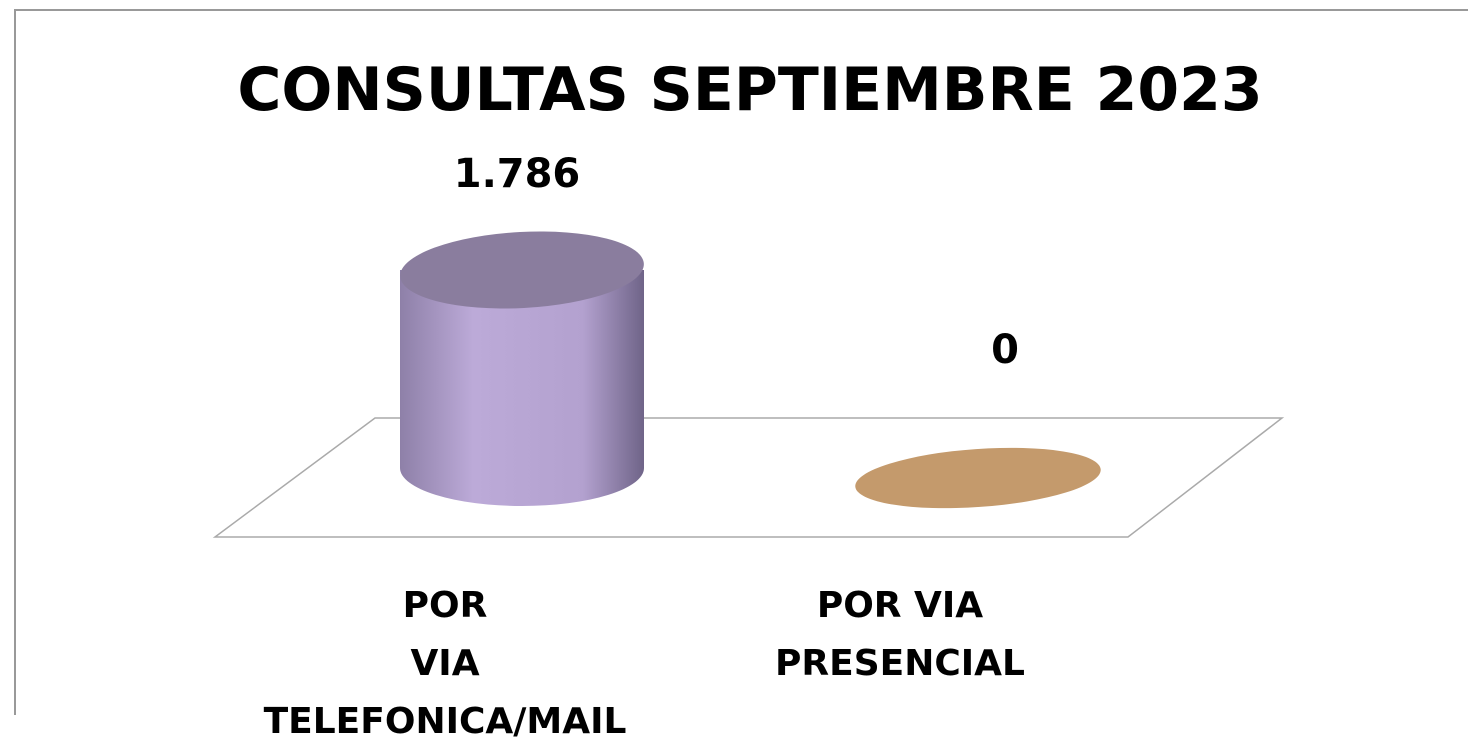  What do you see at coordinates (1005, 350) in the screenshot?
I see `value-label: 0` at bounding box center [1005, 350].